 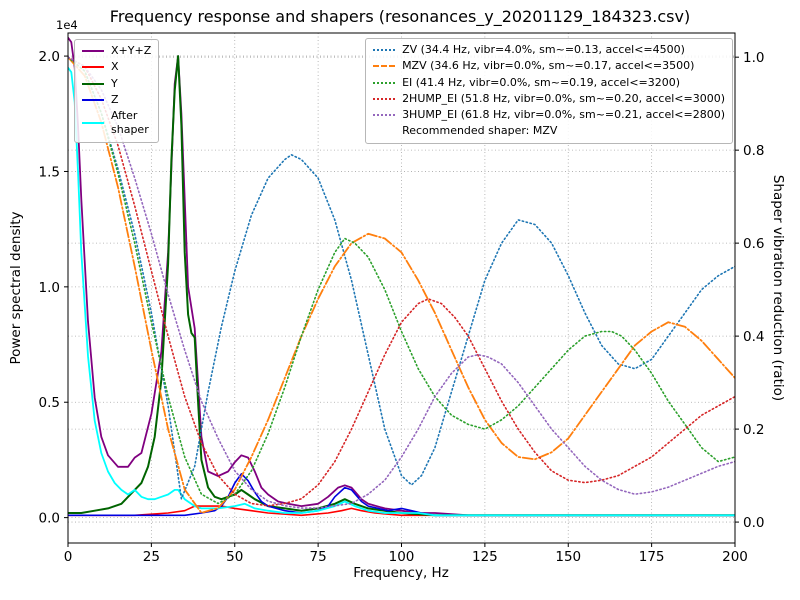 I want to click on y-right-tick-label: 0.0, so click(x=753, y=523).